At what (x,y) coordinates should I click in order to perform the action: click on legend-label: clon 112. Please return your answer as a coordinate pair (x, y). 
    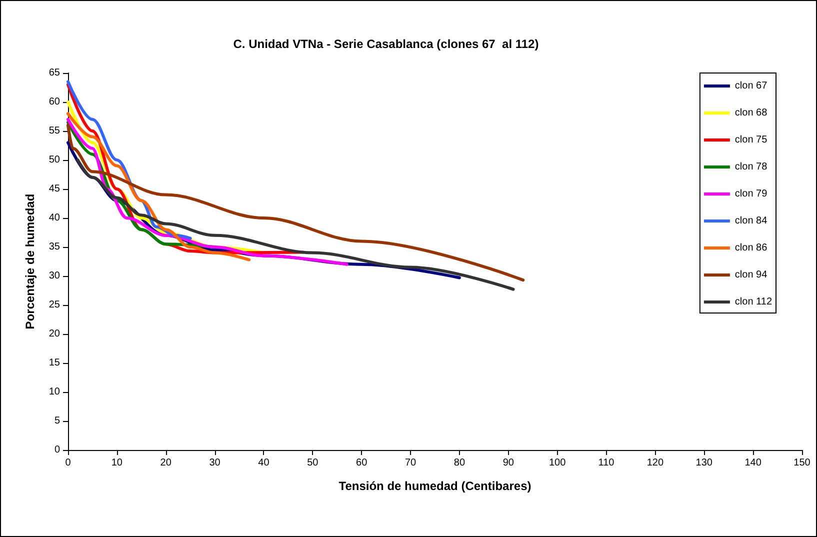
    Looking at the image, I should click on (753, 302).